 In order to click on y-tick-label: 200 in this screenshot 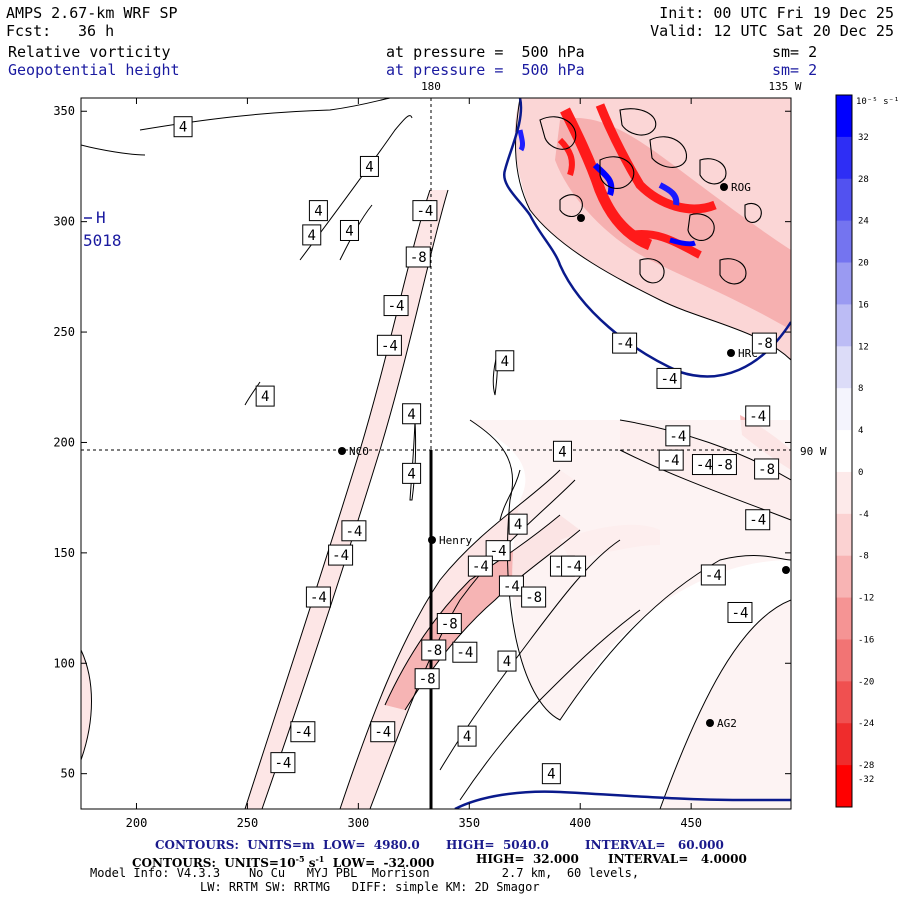, I will do `click(64, 442)`.